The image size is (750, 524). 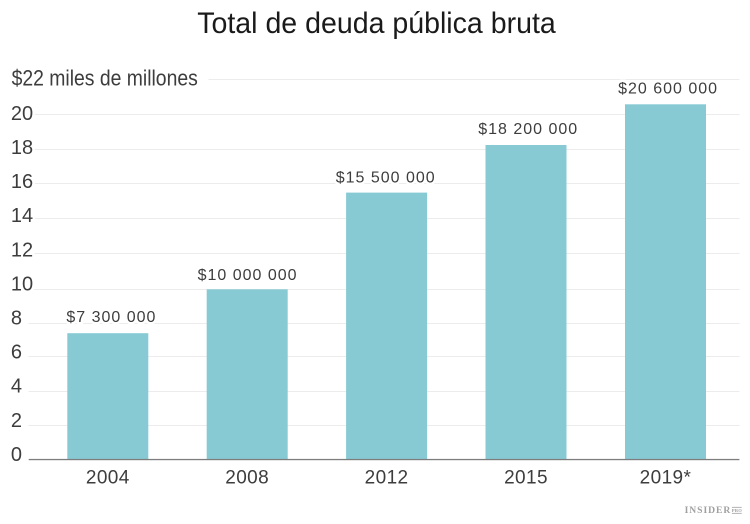 I want to click on svg-text: 20, so click(x=22, y=114).